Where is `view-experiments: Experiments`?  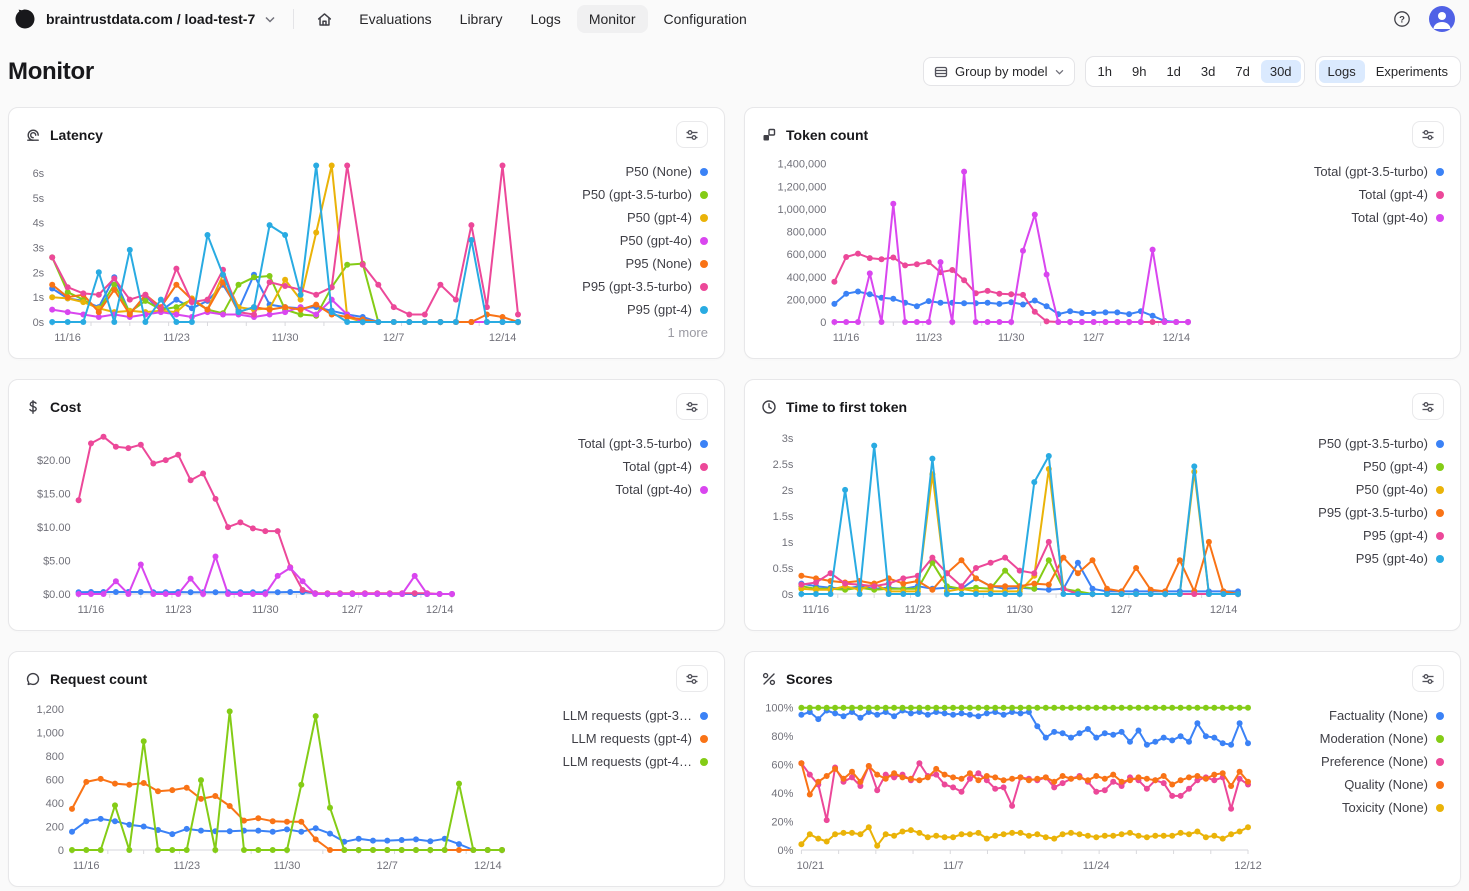 view-experiments: Experiments is located at coordinates (1412, 71).